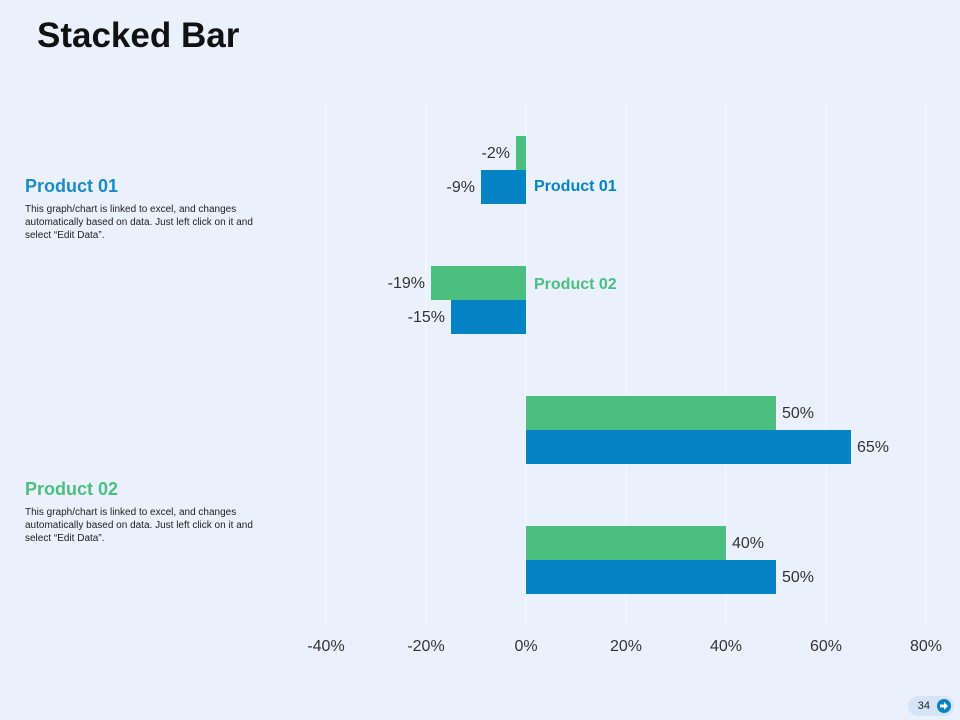 The image size is (960, 720). What do you see at coordinates (626, 646) in the screenshot?
I see `x-tick-label: 20%` at bounding box center [626, 646].